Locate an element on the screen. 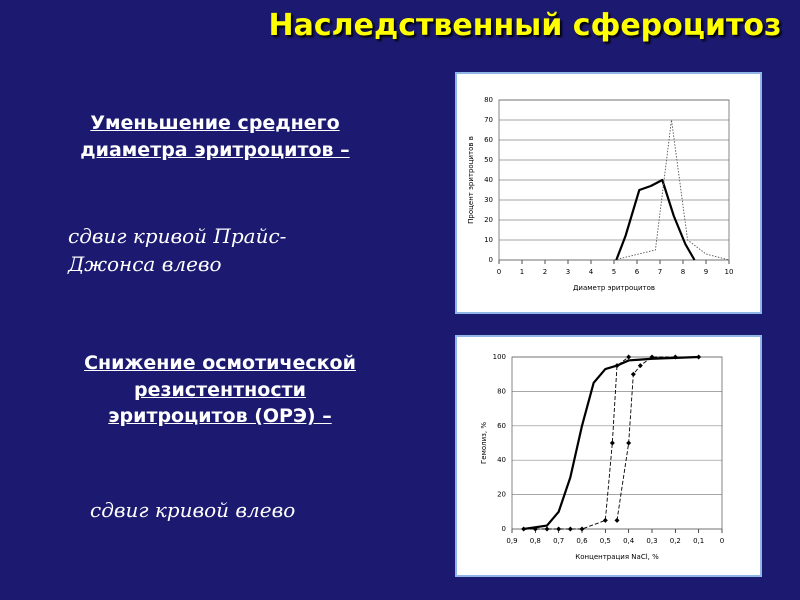 Image resolution: width=800 pixels, height=600 pixels. x-tick-label: 0,4 is located at coordinates (629, 541).